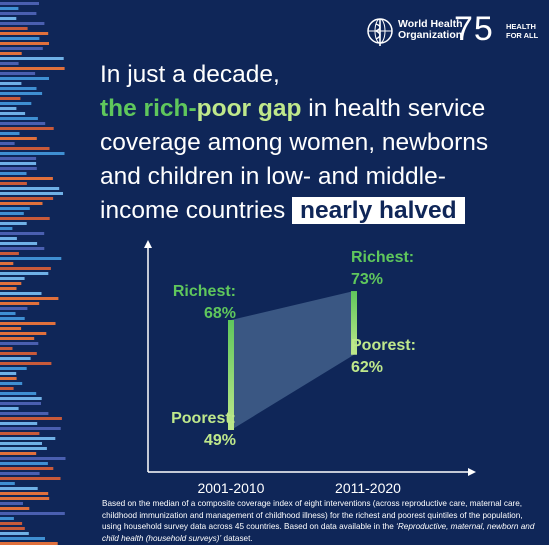 The width and height of the screenshot is (549, 545). What do you see at coordinates (292, 360) in the screenshot?
I see `gap-band` at bounding box center [292, 360].